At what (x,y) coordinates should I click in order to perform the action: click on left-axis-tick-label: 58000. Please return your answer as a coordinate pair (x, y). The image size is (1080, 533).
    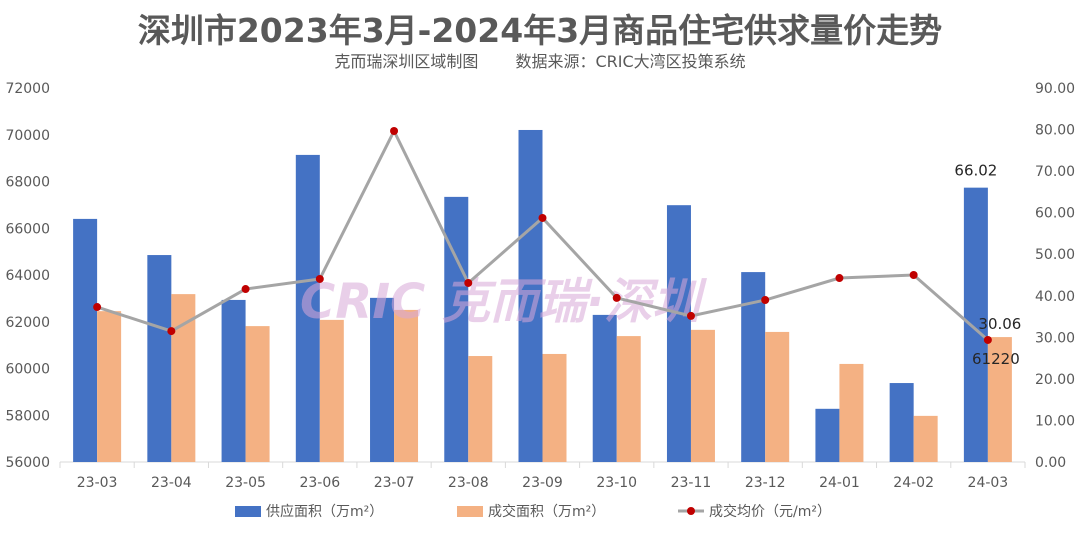
    Looking at the image, I should click on (27, 416).